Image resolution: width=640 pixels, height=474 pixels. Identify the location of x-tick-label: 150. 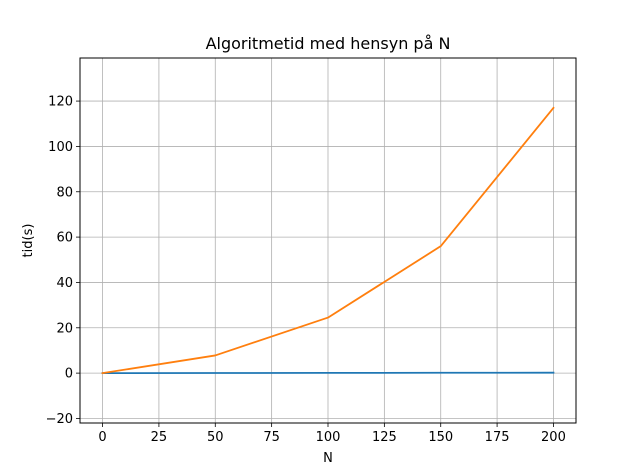
(440, 437).